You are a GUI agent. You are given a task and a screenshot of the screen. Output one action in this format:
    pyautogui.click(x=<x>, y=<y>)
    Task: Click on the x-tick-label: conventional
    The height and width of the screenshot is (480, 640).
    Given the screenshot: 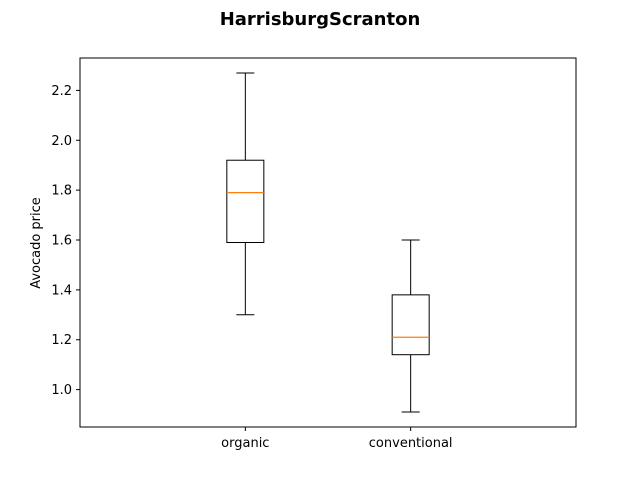 What is the action you would take?
    pyautogui.click(x=411, y=443)
    